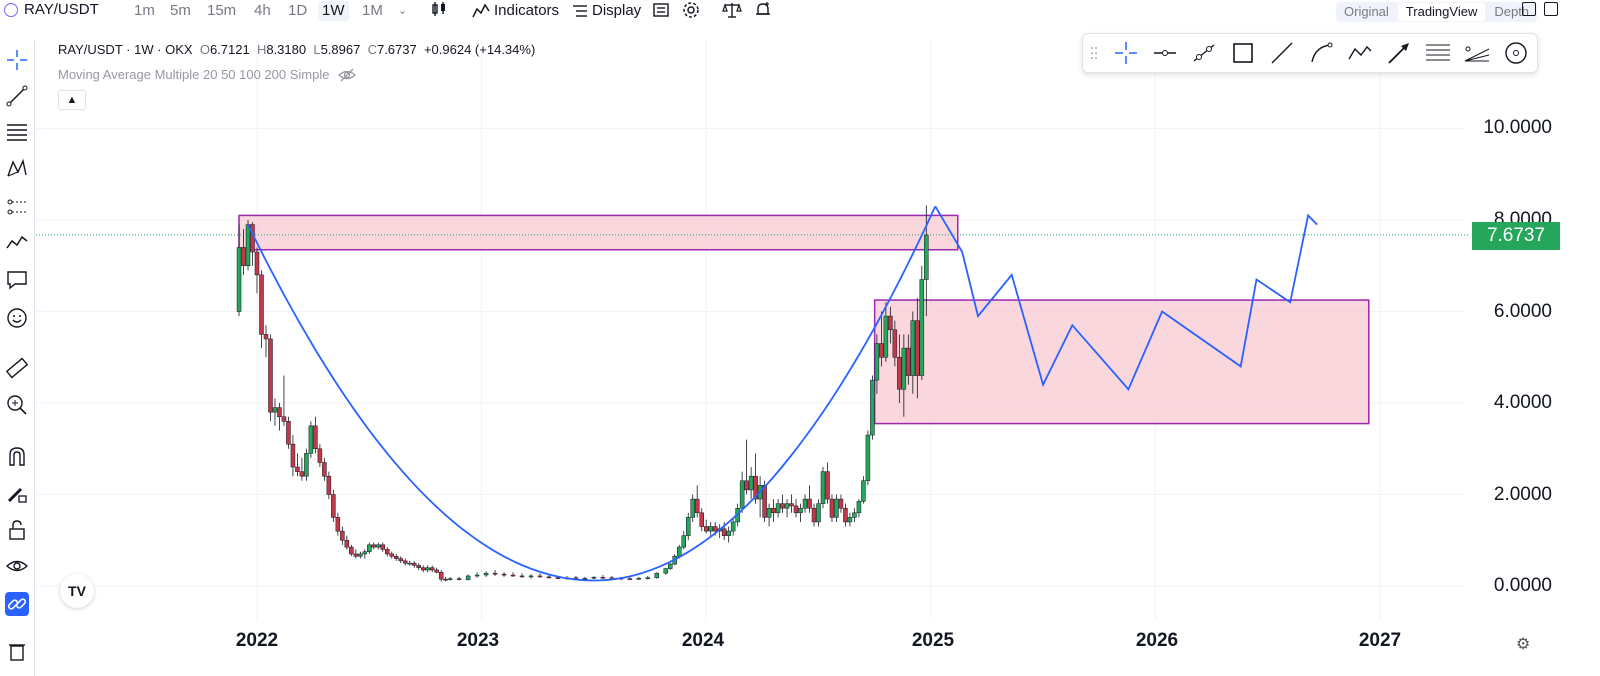 This screenshot has width=1600, height=676. I want to click on pattern-tool, so click(17, 169).